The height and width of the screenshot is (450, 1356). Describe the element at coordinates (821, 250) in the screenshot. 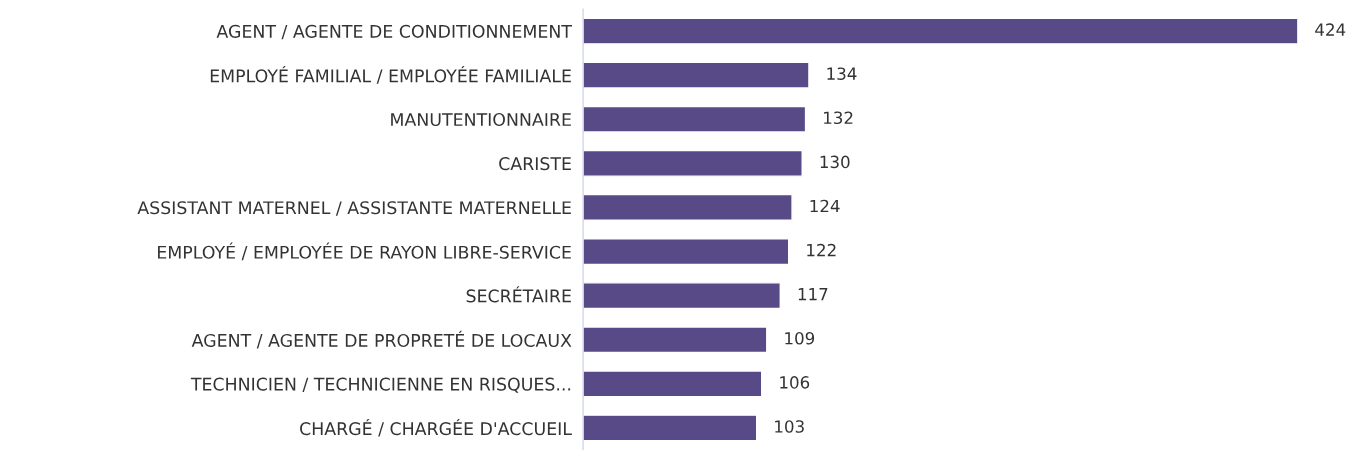

I see `data-label: 122` at that location.